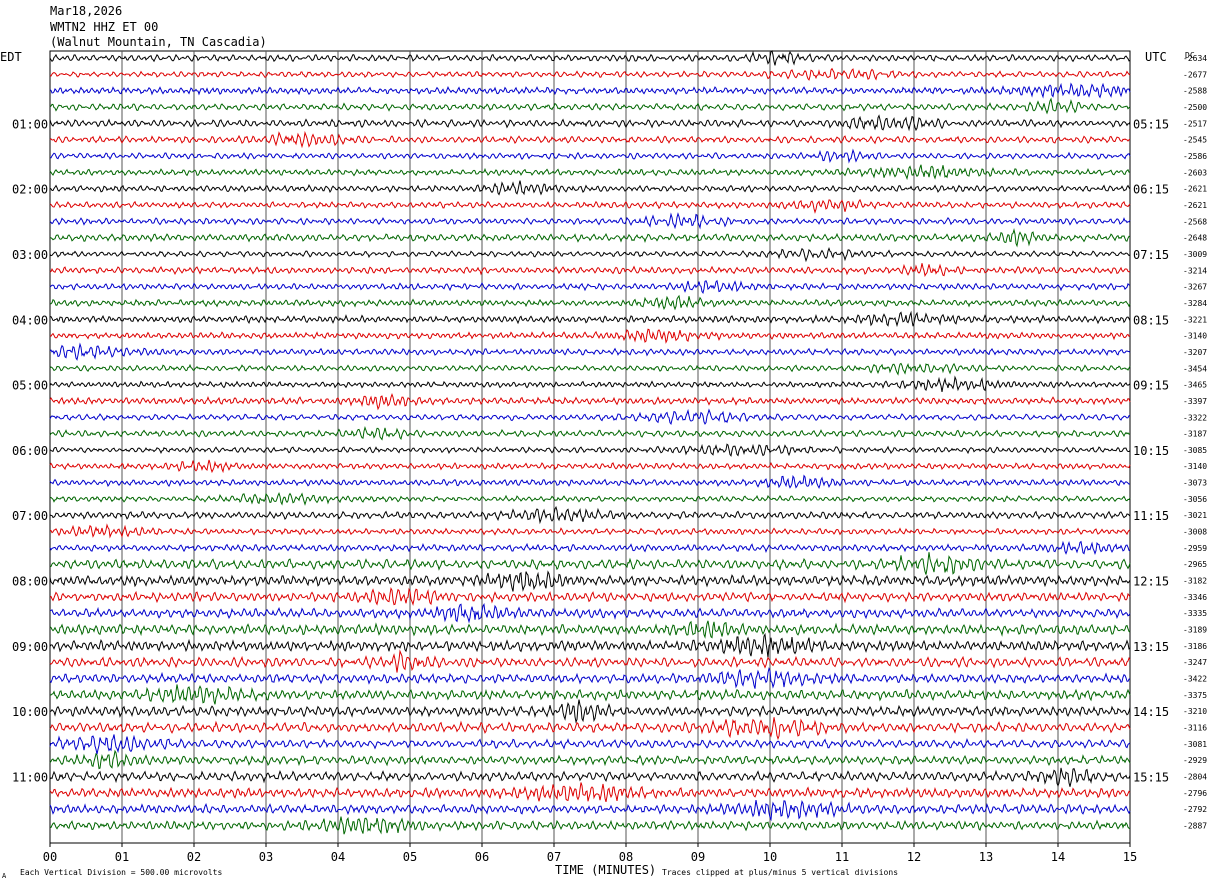  Describe the element at coordinates (1195, 107) in the screenshot. I see `dc-offset-label: -2500` at that location.